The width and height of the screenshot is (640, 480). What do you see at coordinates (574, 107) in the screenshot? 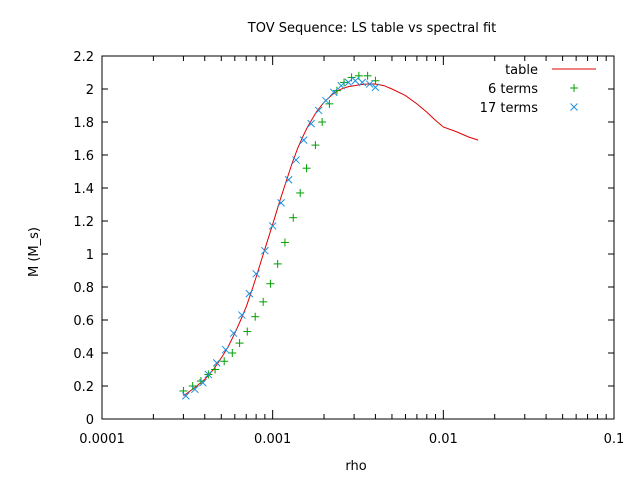
I see `legend-swatch-cross` at bounding box center [574, 107].